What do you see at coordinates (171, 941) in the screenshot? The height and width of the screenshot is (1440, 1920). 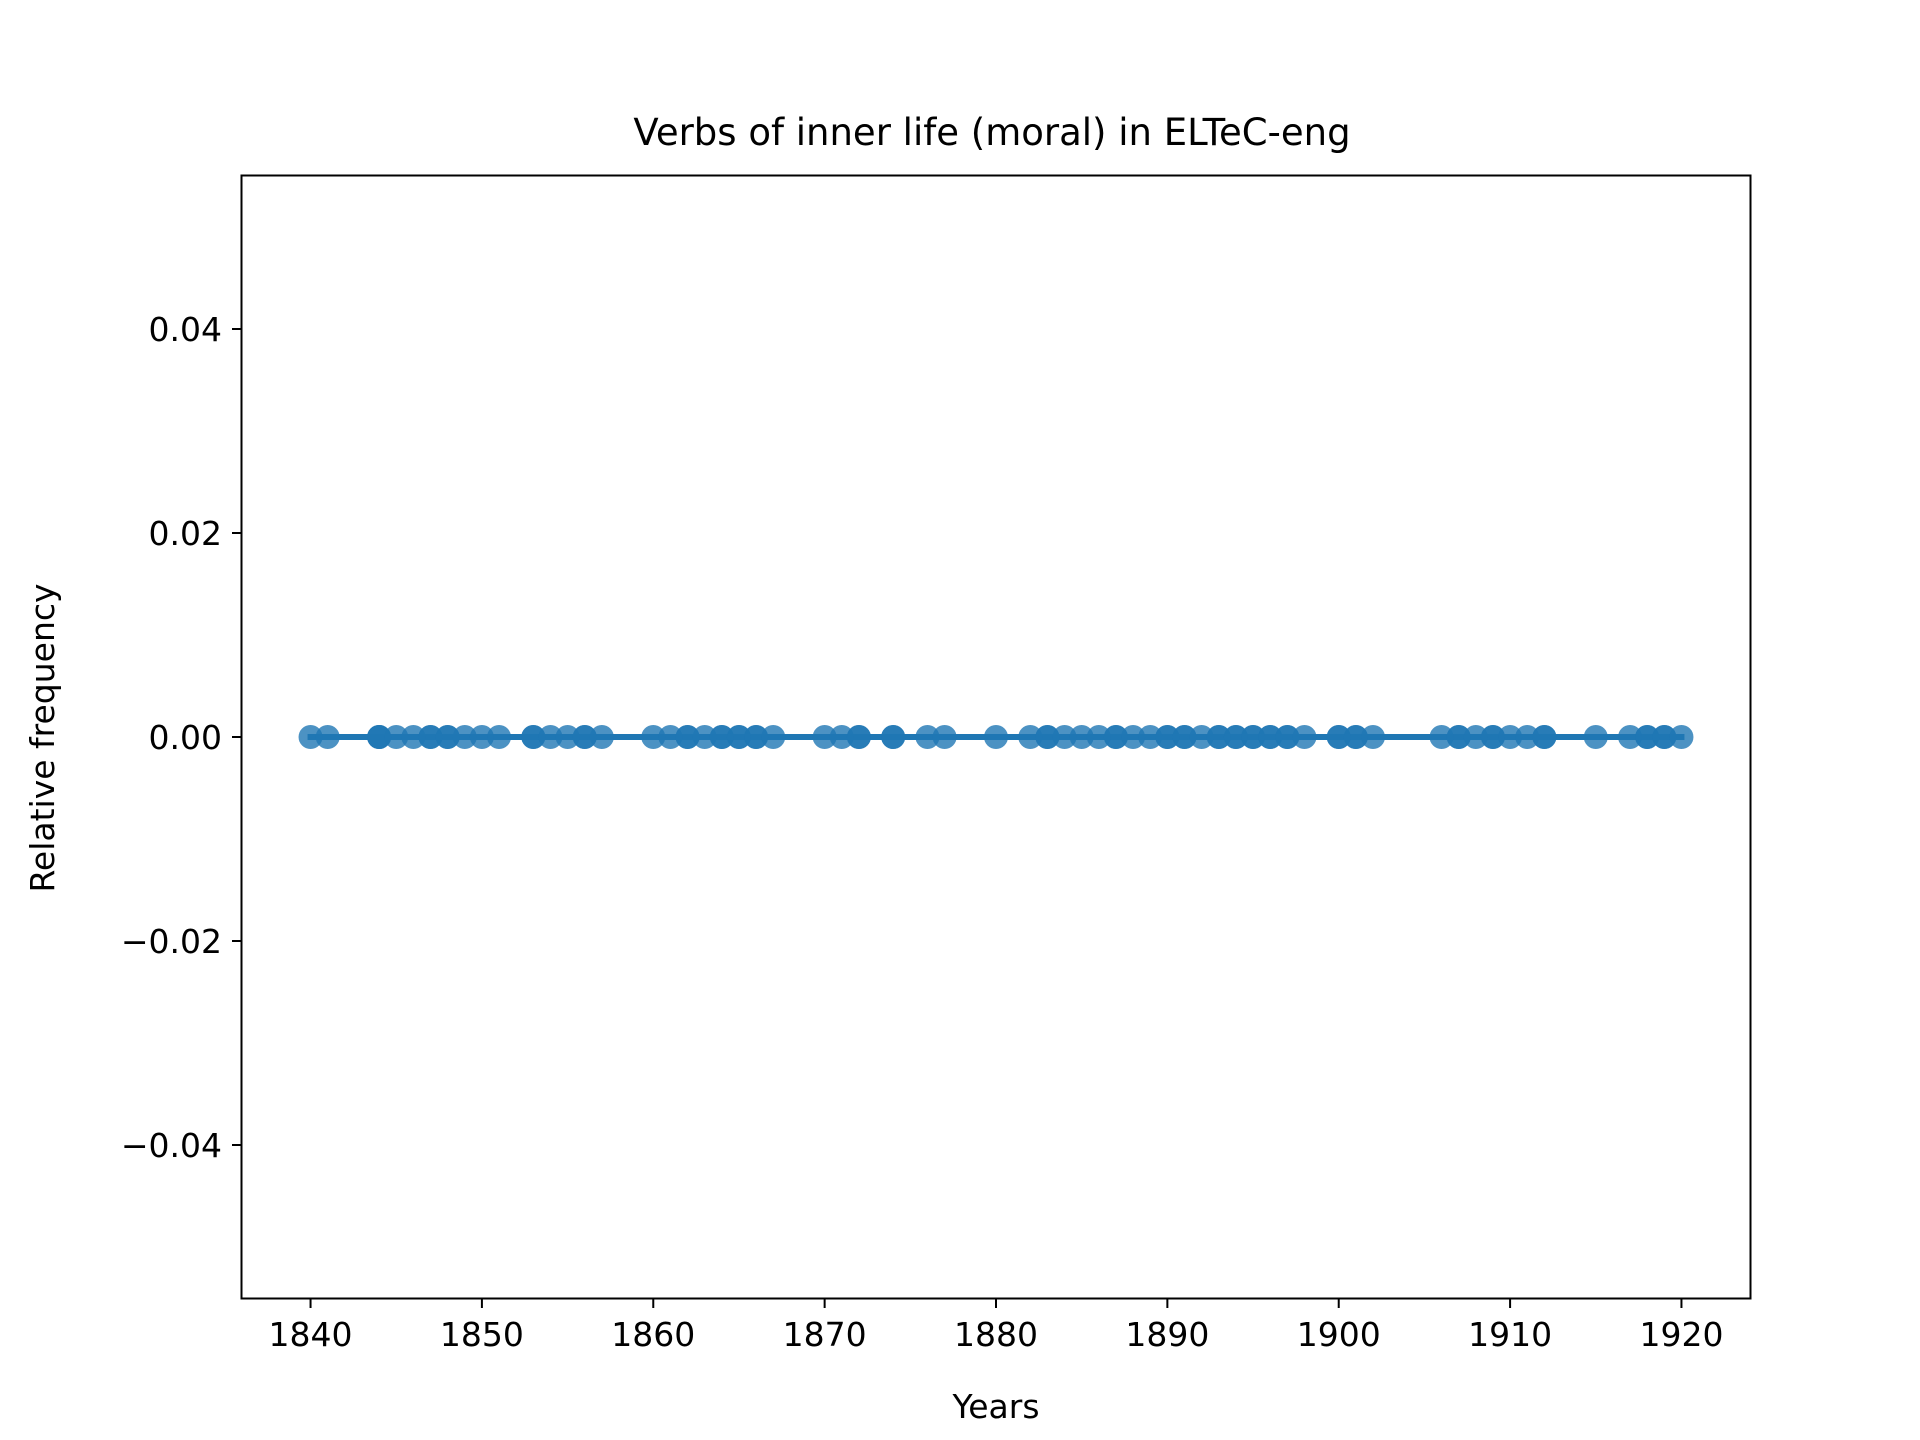 I see `y-tick-label: −0.02` at bounding box center [171, 941].